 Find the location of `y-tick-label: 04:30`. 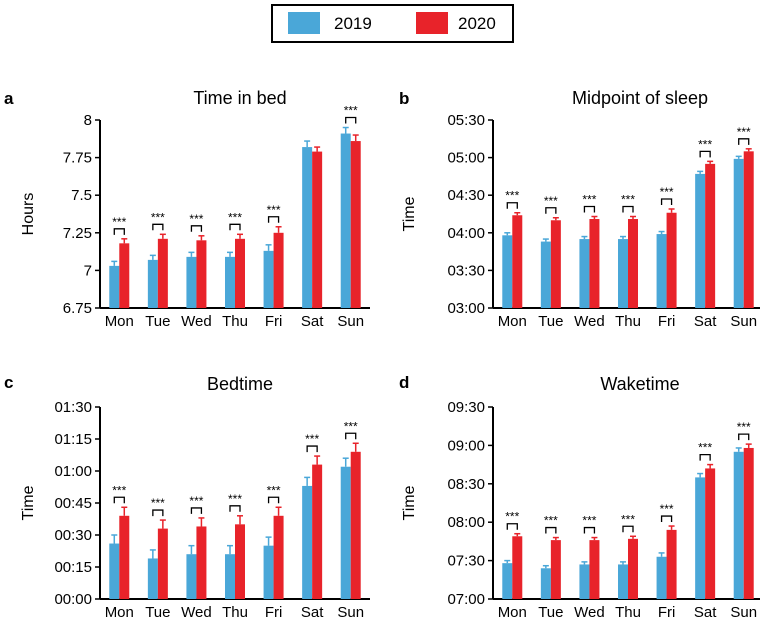

y-tick-label: 04:30 is located at coordinates (466, 195).